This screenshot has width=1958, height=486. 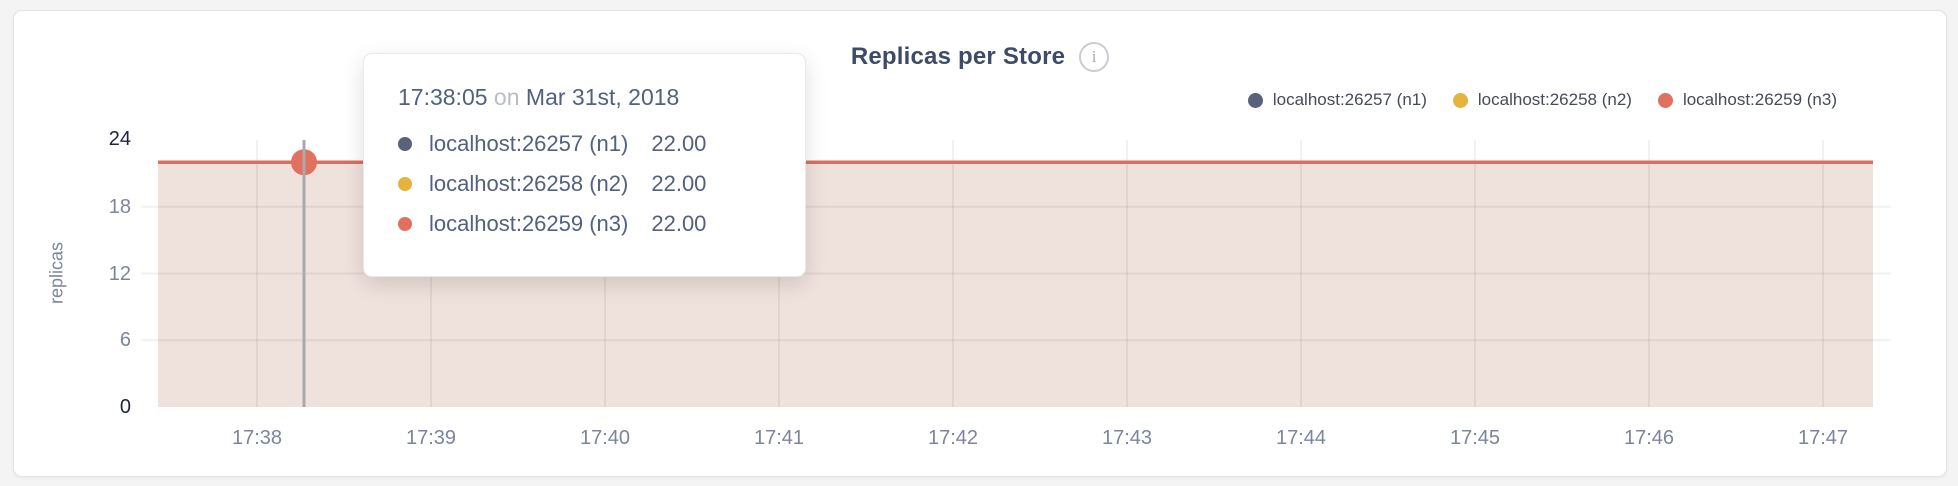 I want to click on tooltip-time: 17:38:05, so click(x=443, y=97).